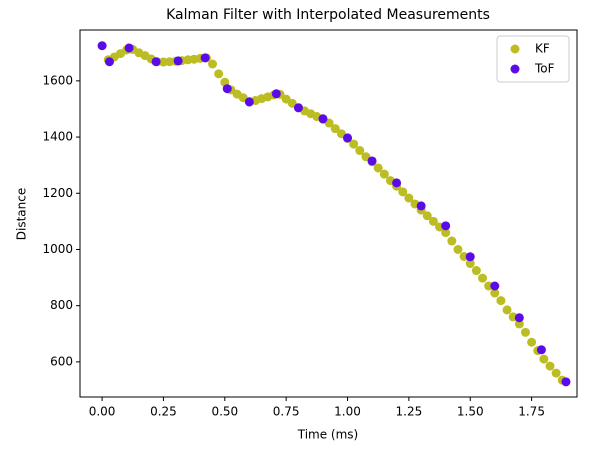 This screenshot has width=602, height=450. Describe the element at coordinates (542, 49) in the screenshot. I see `legend-label: KF` at that location.